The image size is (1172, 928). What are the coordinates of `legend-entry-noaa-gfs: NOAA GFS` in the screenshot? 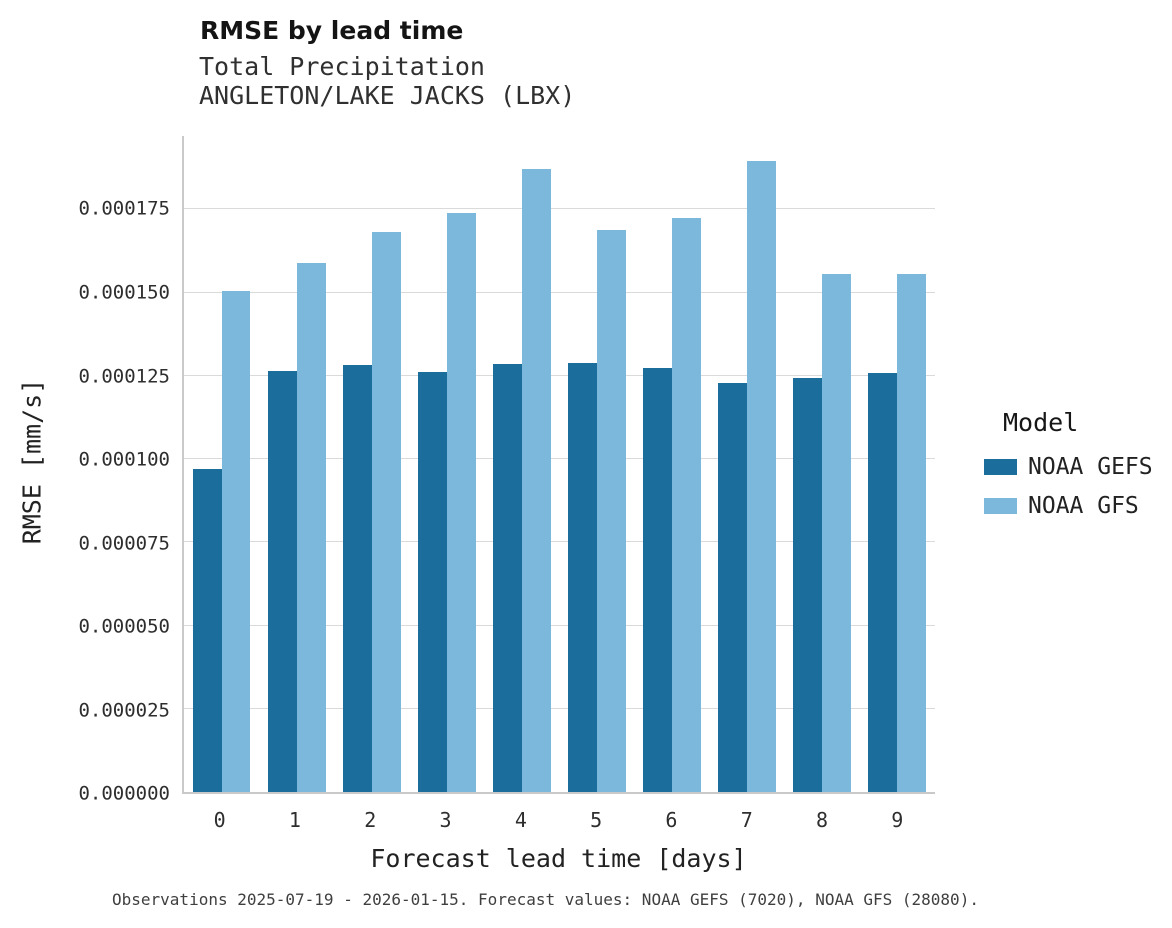 It's located at (1068, 506).